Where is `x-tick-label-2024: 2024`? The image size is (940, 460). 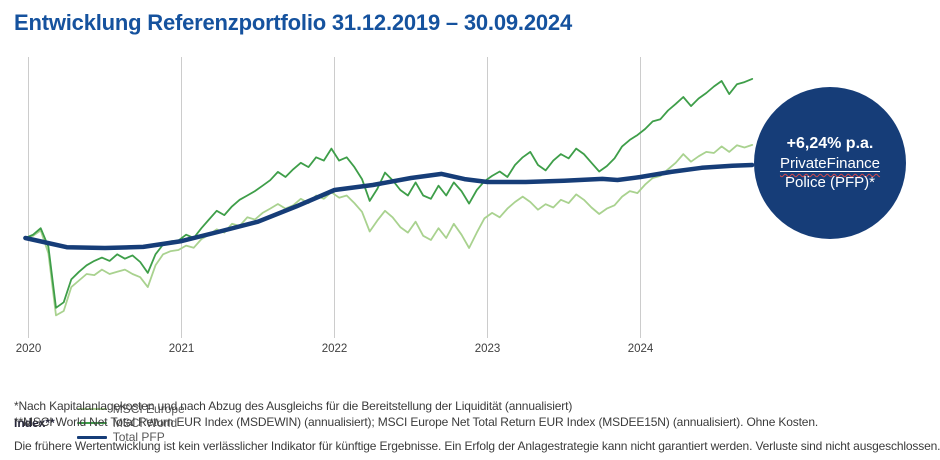 x-tick-label-2024: 2024 is located at coordinates (641, 349).